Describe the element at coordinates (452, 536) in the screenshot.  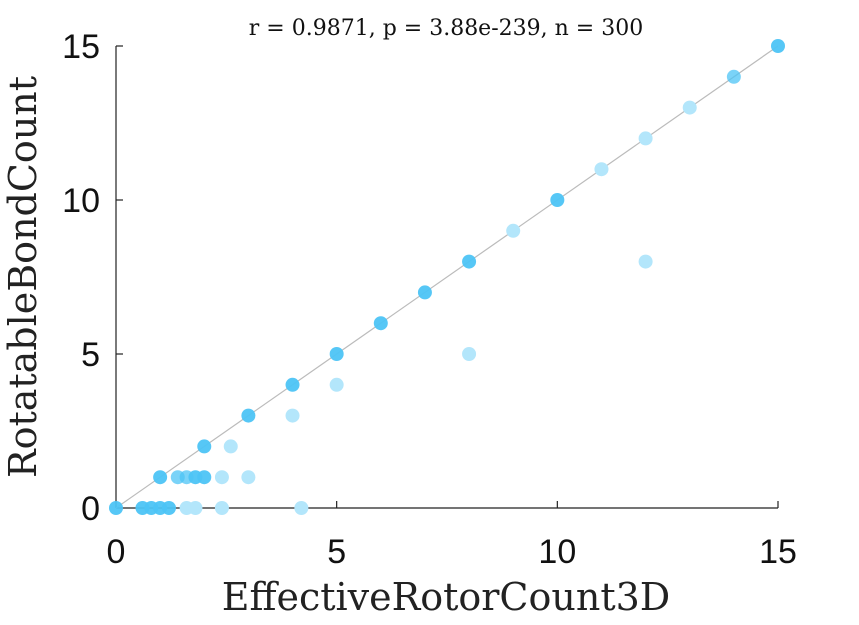
I see `x-axis-ticks: 0 5 10 15` at that location.